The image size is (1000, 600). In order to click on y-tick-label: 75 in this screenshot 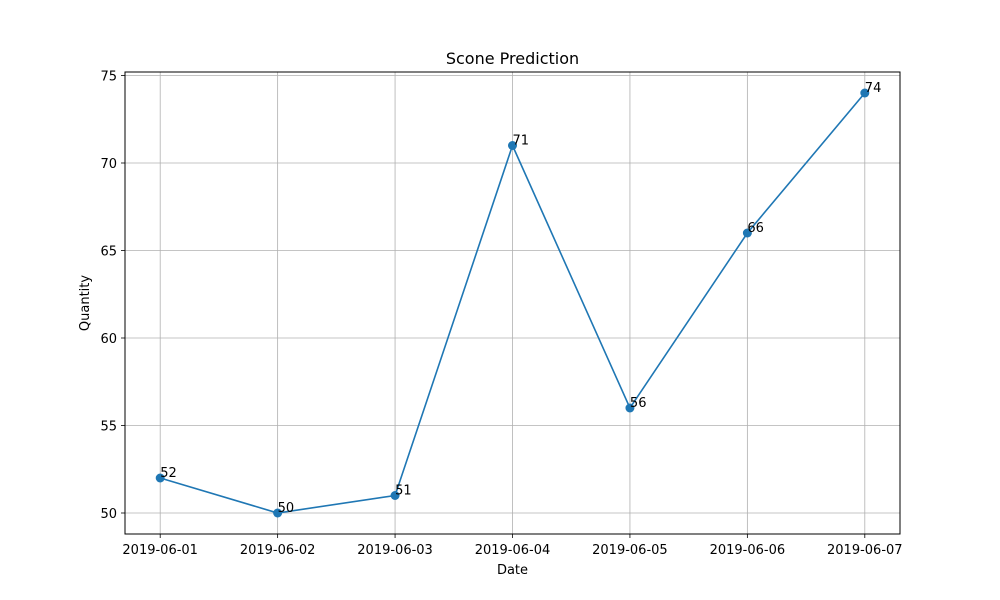, I will do `click(108, 77)`.